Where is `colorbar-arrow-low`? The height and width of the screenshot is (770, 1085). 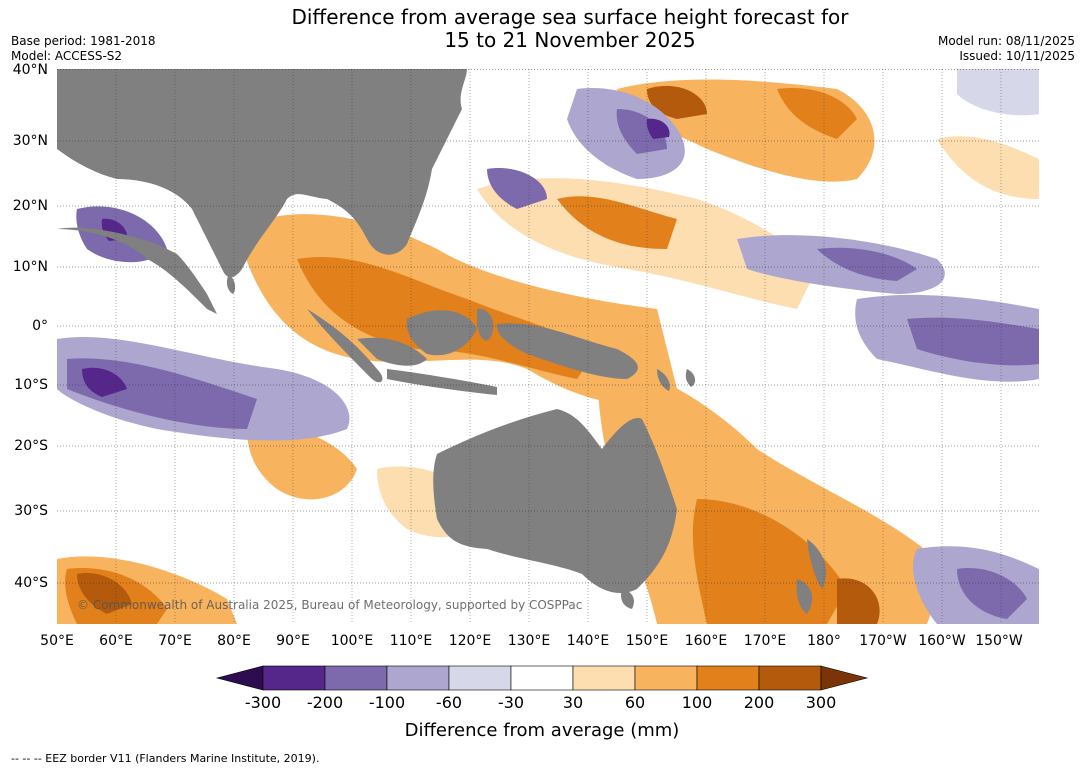 colorbar-arrow-low is located at coordinates (239, 678).